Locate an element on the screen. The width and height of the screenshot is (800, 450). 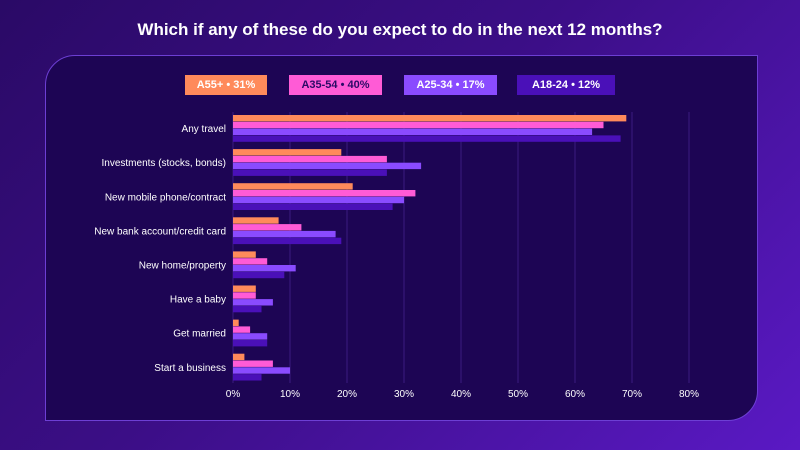
x-tick-label: 60% is located at coordinates (575, 394).